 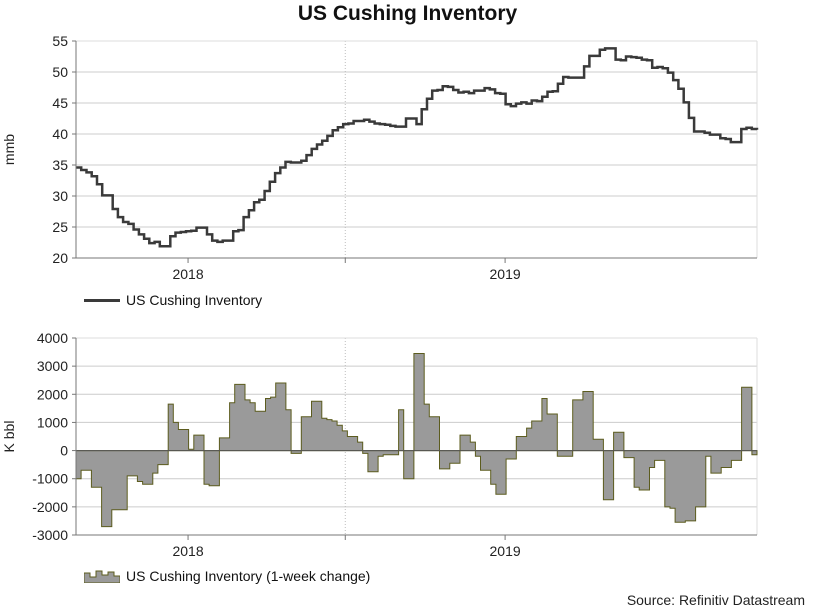 I want to click on y-tick-label: 2000, so click(x=52, y=394).